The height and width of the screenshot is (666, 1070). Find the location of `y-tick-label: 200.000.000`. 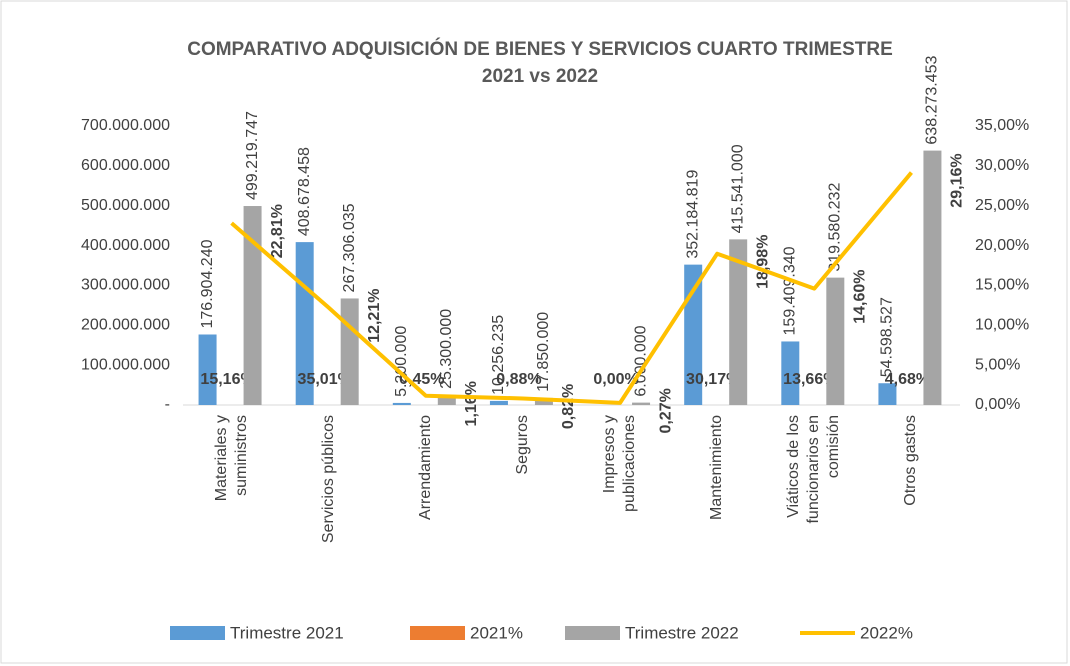

y-tick-label: 200.000.000 is located at coordinates (125, 325).